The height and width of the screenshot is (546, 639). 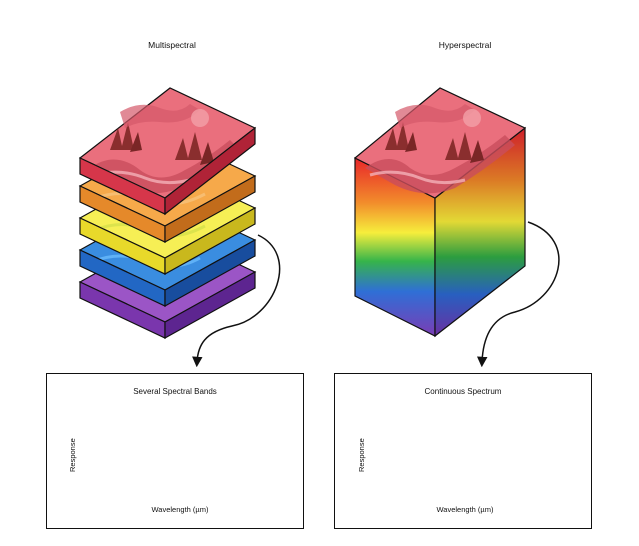 What do you see at coordinates (167, 151) in the screenshot?
I see `red-band-layer` at bounding box center [167, 151].